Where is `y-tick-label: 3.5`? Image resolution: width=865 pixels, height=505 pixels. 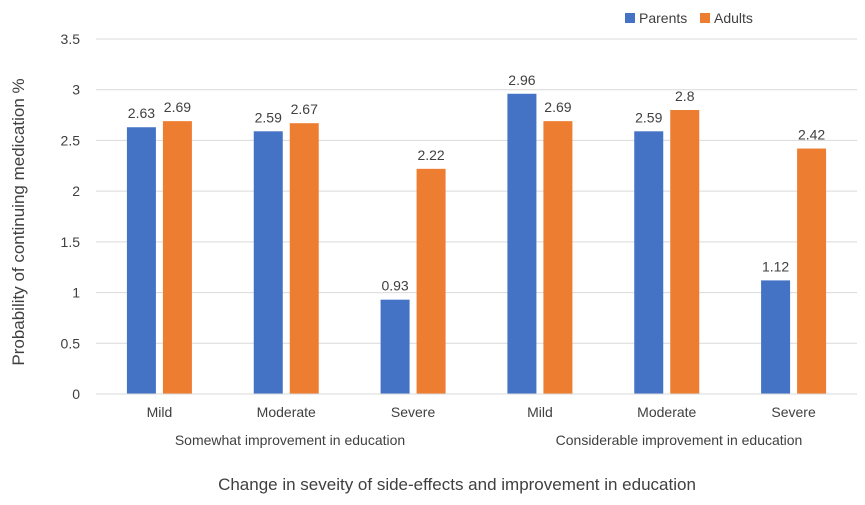 y-tick-label: 3.5 is located at coordinates (71, 39).